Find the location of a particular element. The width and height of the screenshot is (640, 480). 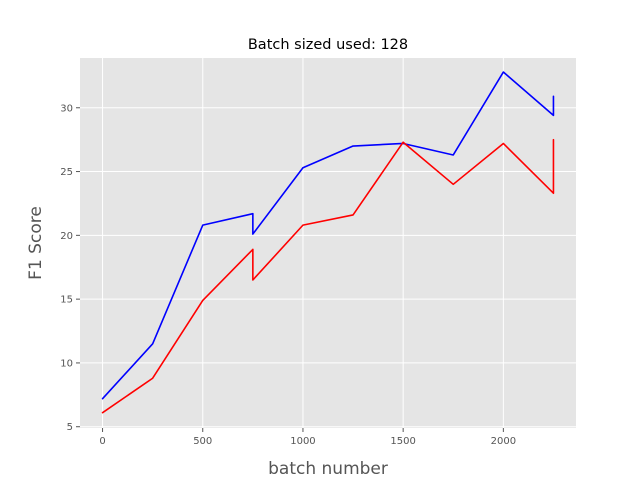

y-tick-label: 20 is located at coordinates (66, 236).